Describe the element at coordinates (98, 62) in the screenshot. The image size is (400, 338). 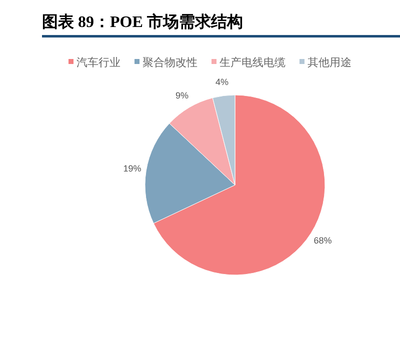
I see `legend-label: 汽车行业` at that location.